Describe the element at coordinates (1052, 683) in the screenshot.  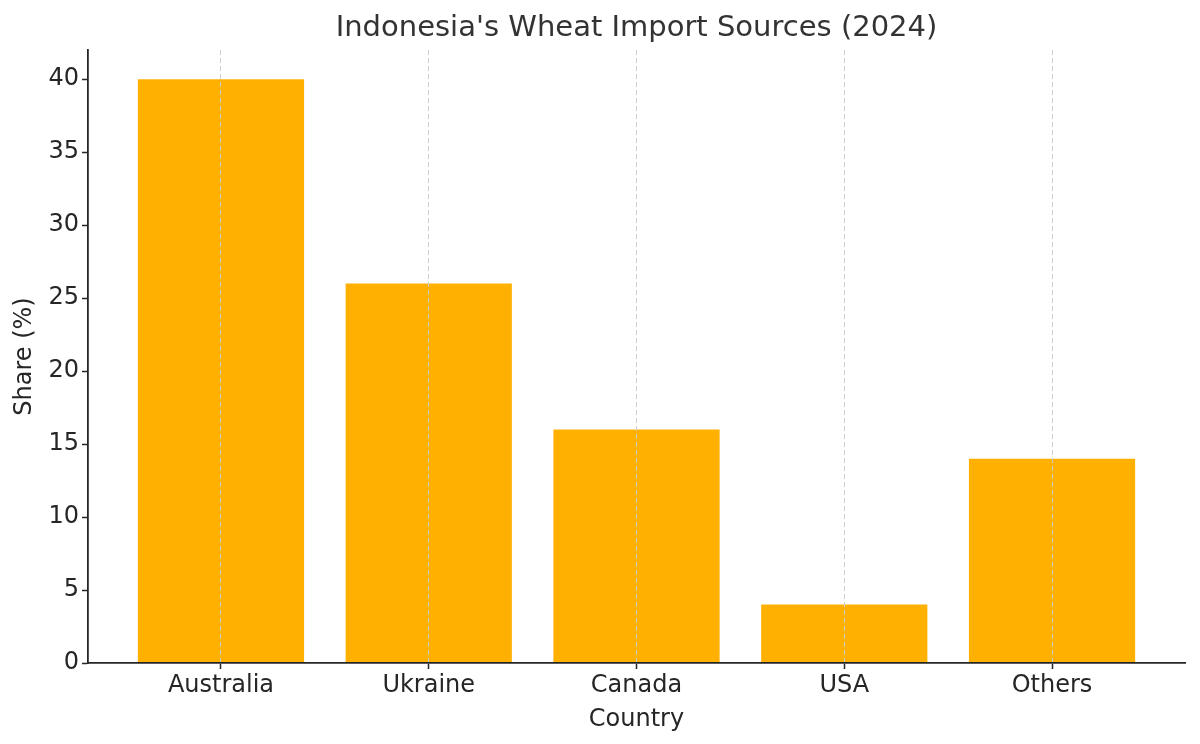
I see `x-tick-label: Others` at that location.